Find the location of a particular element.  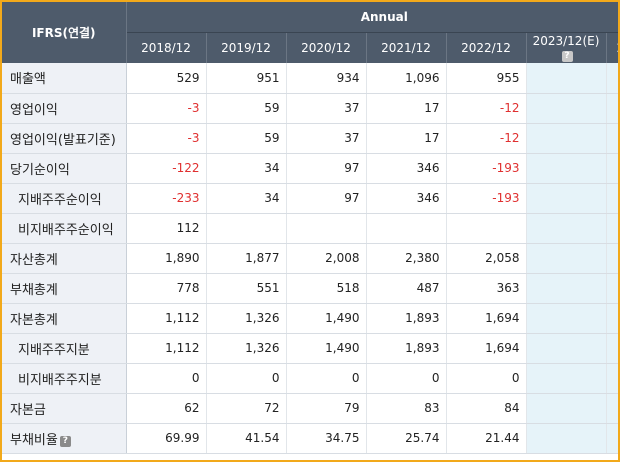

table-row: 자산총계 1,890 1,877 2,008 2,380 2,058 is located at coordinates (310, 258).